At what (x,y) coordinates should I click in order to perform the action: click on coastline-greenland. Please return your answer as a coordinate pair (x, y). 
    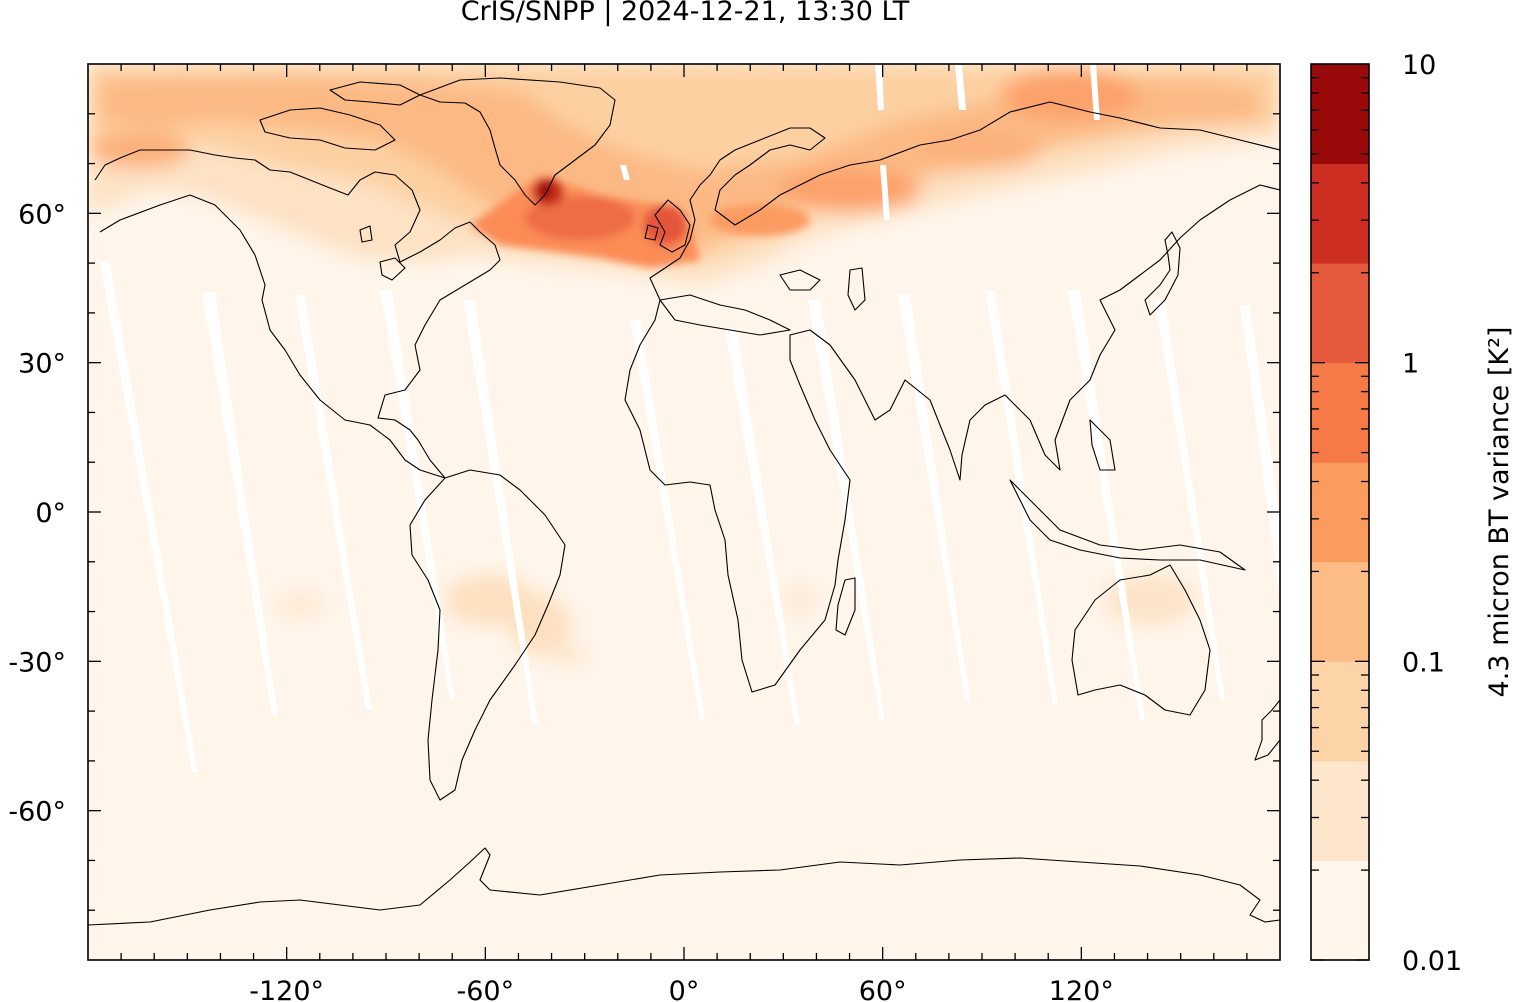
    Looking at the image, I should click on (517, 141).